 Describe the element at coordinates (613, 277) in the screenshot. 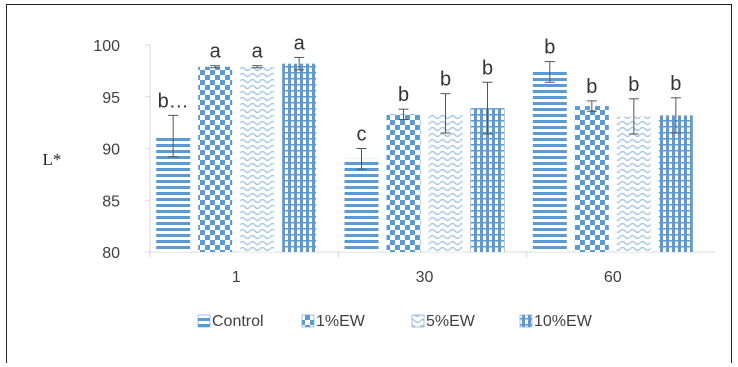

I see `x-tick-label: 60` at that location.